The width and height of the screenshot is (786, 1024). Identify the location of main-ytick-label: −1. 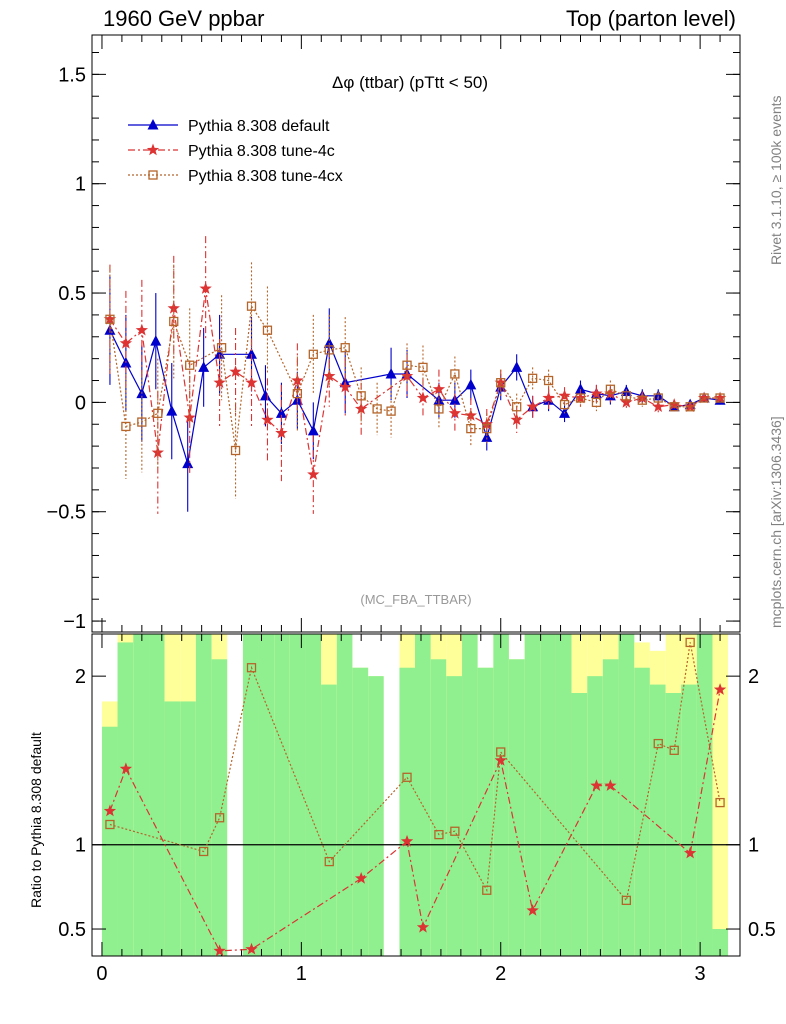
(74, 622).